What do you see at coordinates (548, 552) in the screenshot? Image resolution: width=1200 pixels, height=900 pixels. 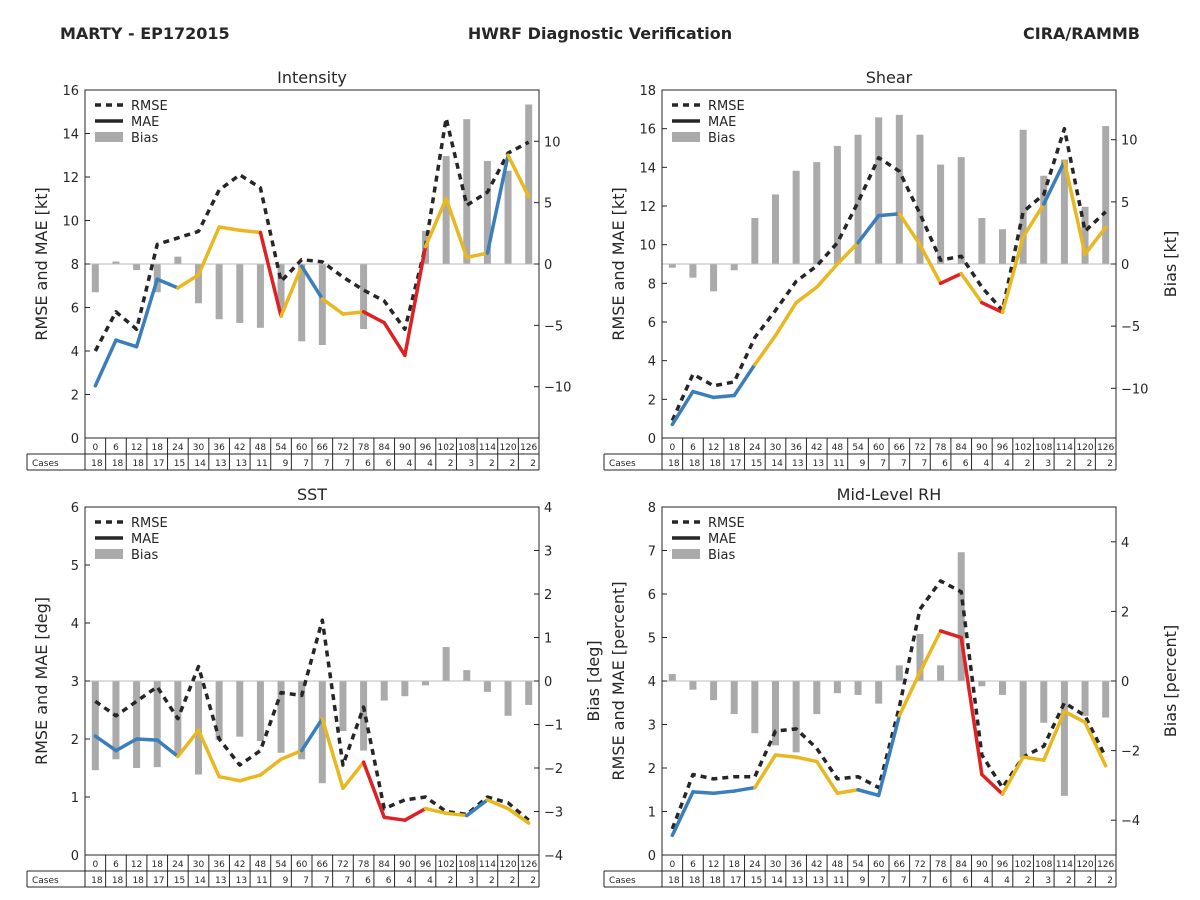 I see `y-right-tick-label: 3` at bounding box center [548, 552].